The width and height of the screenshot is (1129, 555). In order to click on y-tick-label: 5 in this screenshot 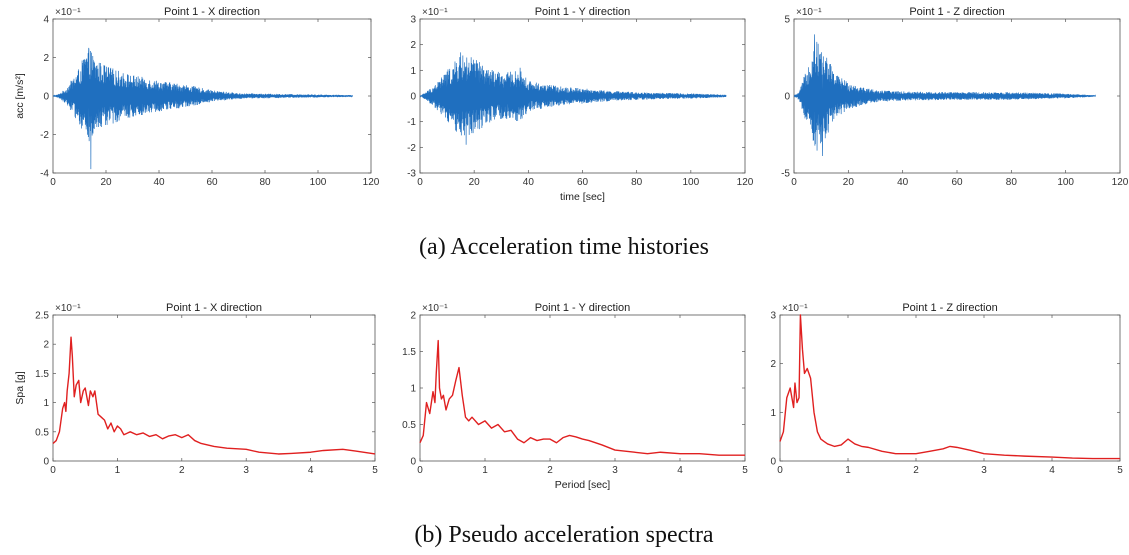, I will do `click(787, 20)`.